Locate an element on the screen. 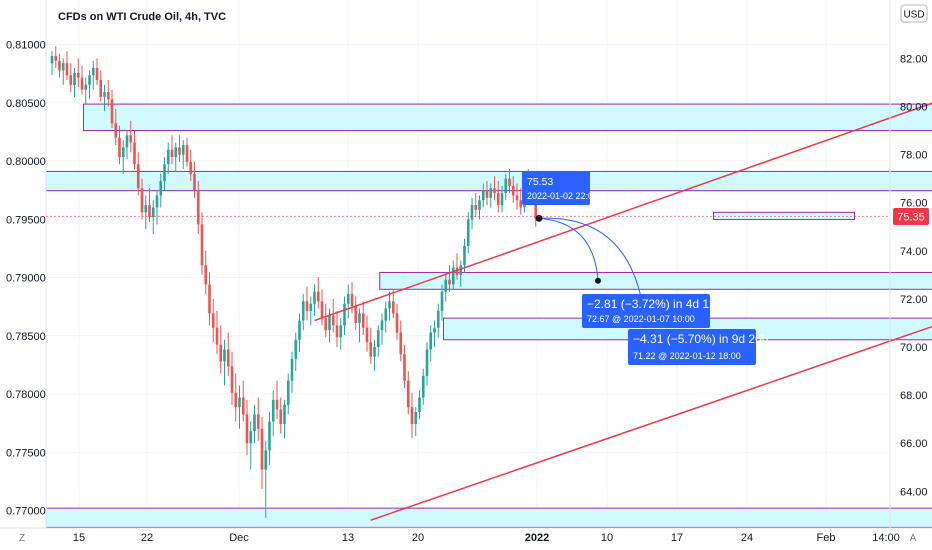 The width and height of the screenshot is (932, 550). callout-target2-bg is located at coordinates (692, 347).